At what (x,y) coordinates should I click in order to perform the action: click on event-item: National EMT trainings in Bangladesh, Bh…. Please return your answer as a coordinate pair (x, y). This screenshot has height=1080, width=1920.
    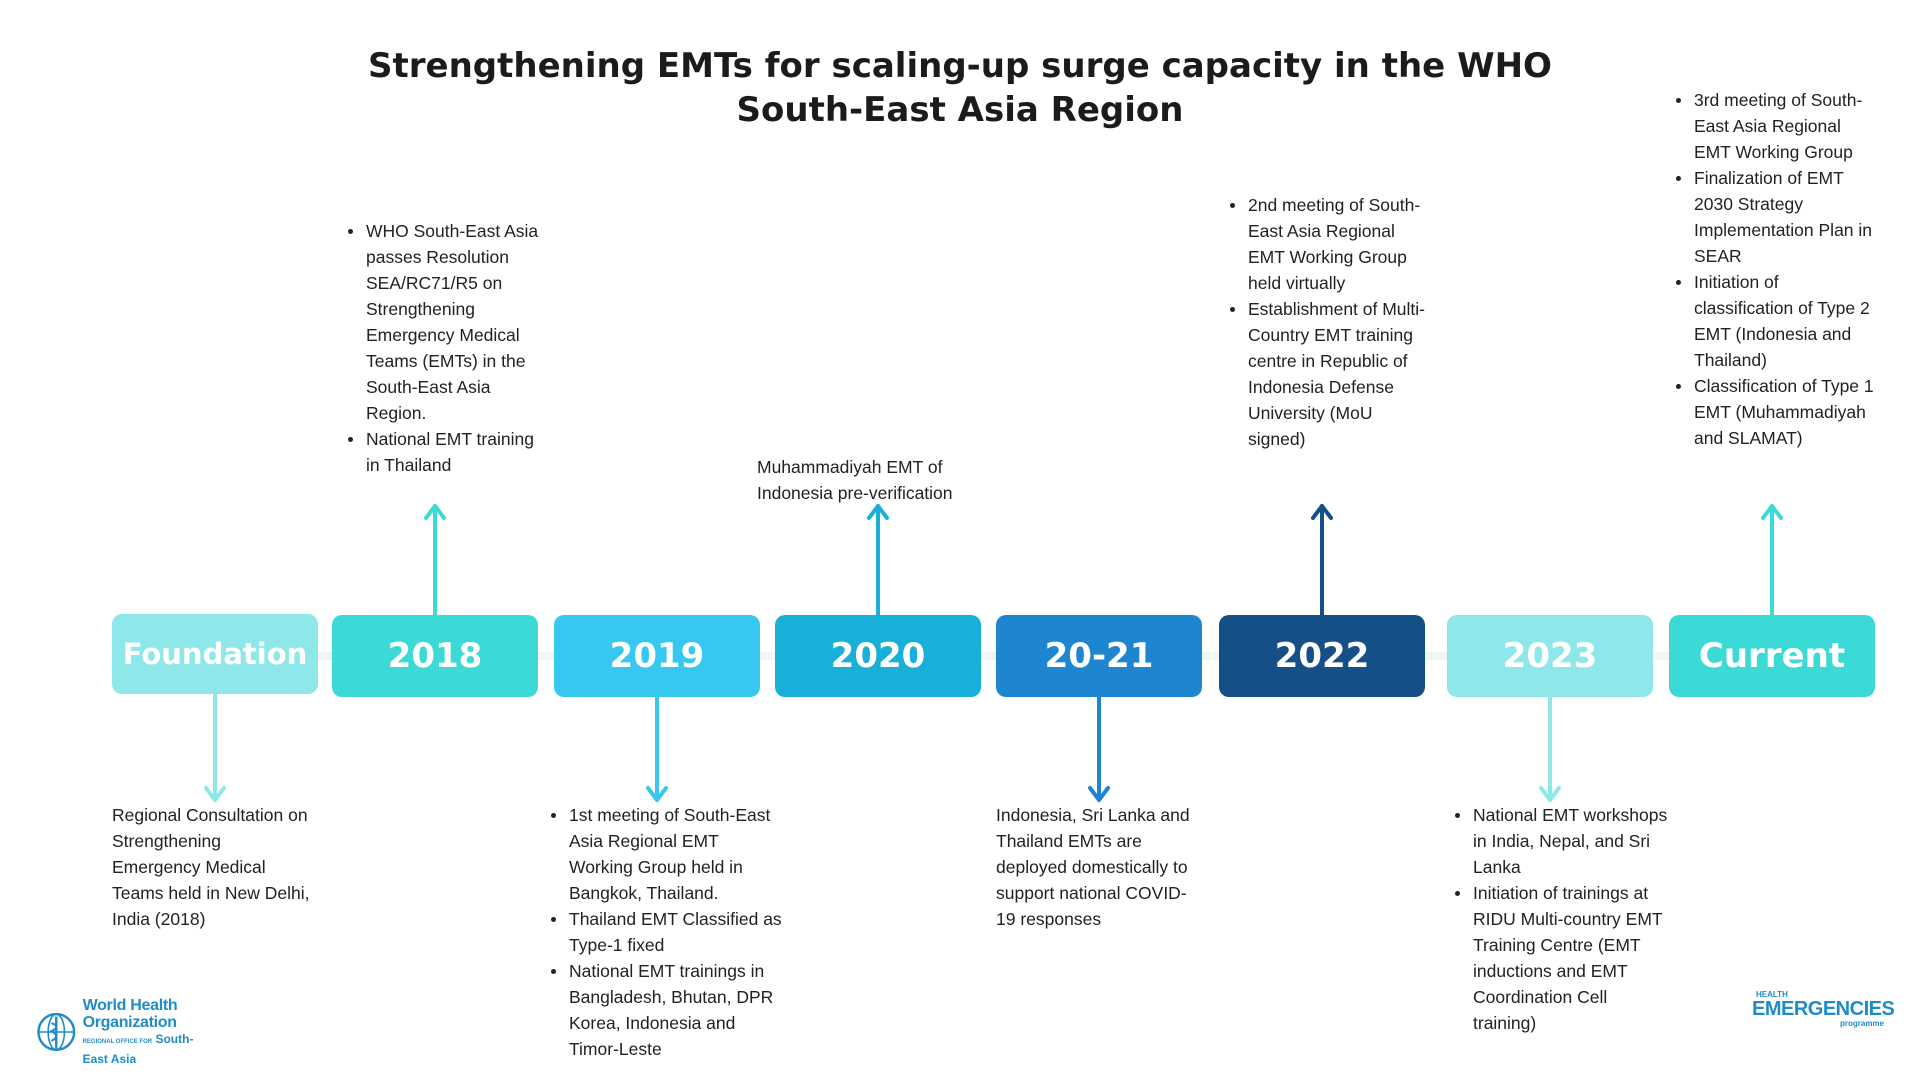
    Looking at the image, I should click on (665, 1010).